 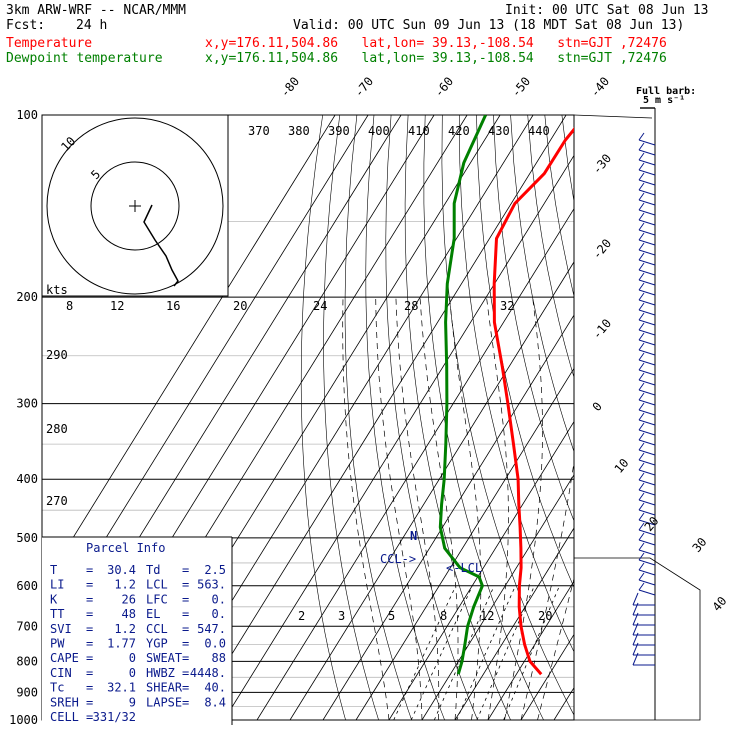 I want to click on parcel-param-value: 1.2, so click(x=125, y=585).